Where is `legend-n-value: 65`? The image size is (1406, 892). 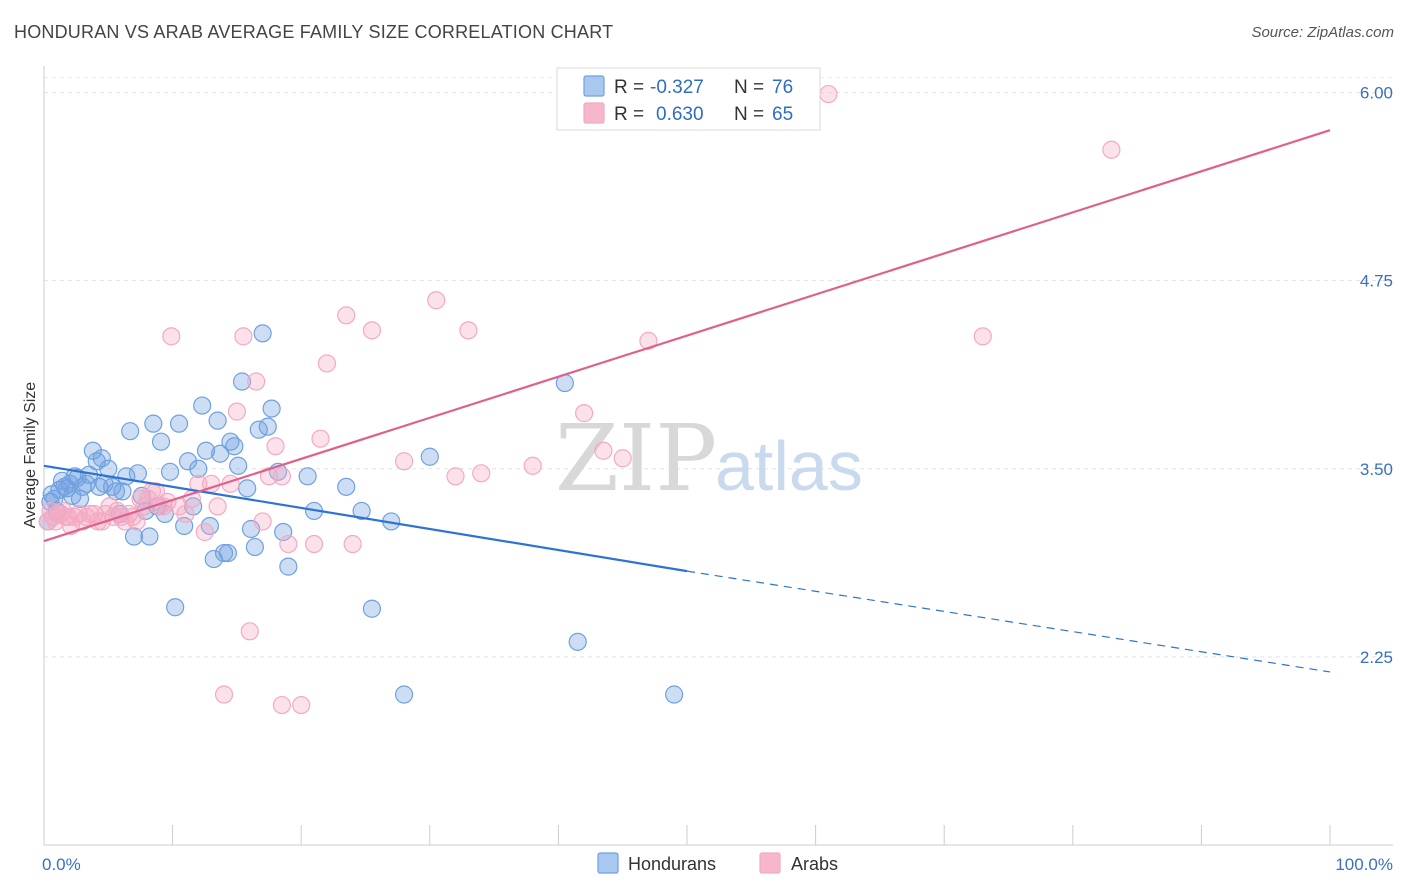 legend-n-value: 65 is located at coordinates (782, 114).